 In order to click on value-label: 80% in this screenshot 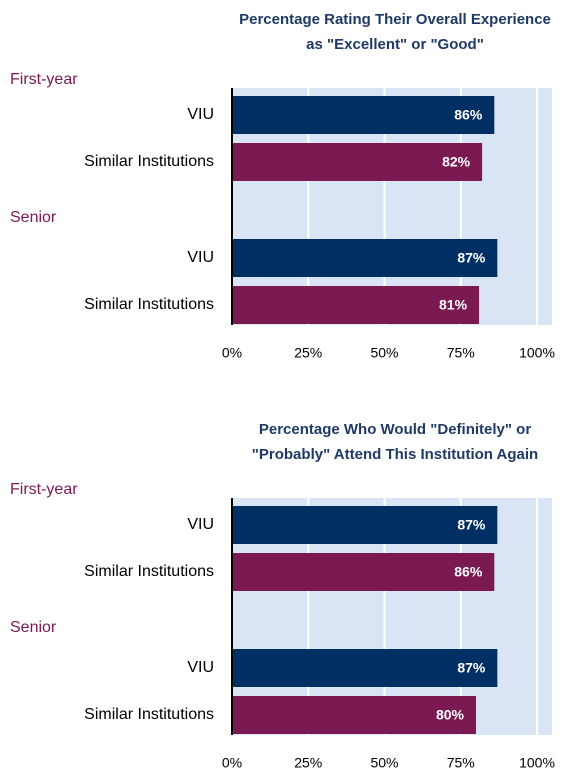, I will do `click(450, 715)`.